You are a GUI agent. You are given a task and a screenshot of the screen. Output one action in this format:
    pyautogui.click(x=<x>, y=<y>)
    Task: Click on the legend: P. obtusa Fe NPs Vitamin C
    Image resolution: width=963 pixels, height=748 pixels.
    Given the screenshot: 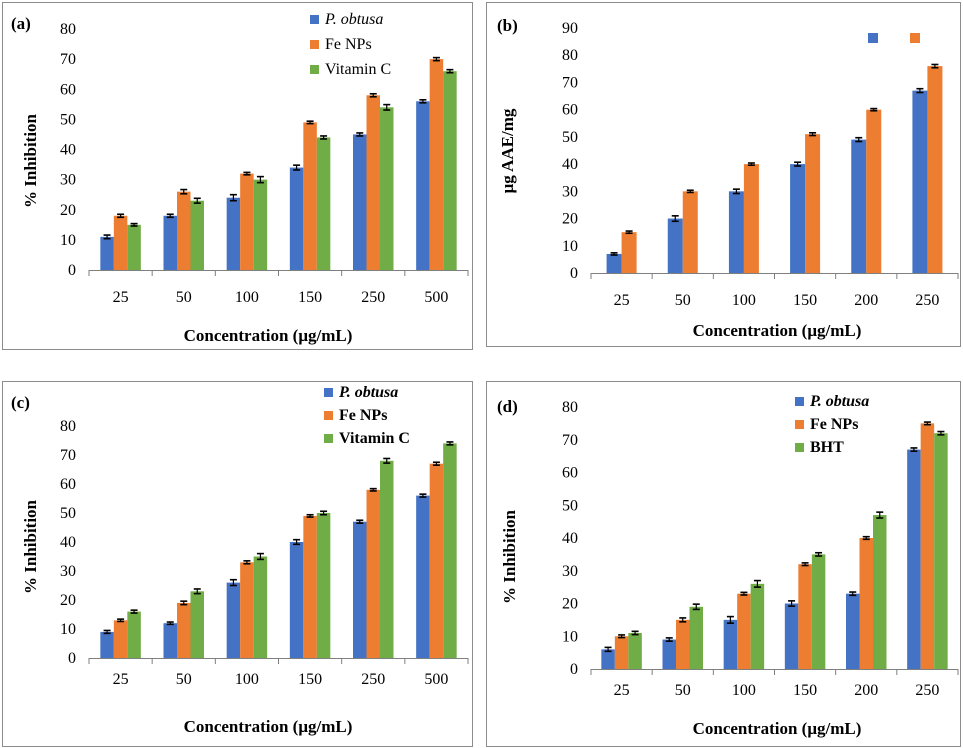 What is the action you would take?
    pyautogui.click(x=367, y=415)
    